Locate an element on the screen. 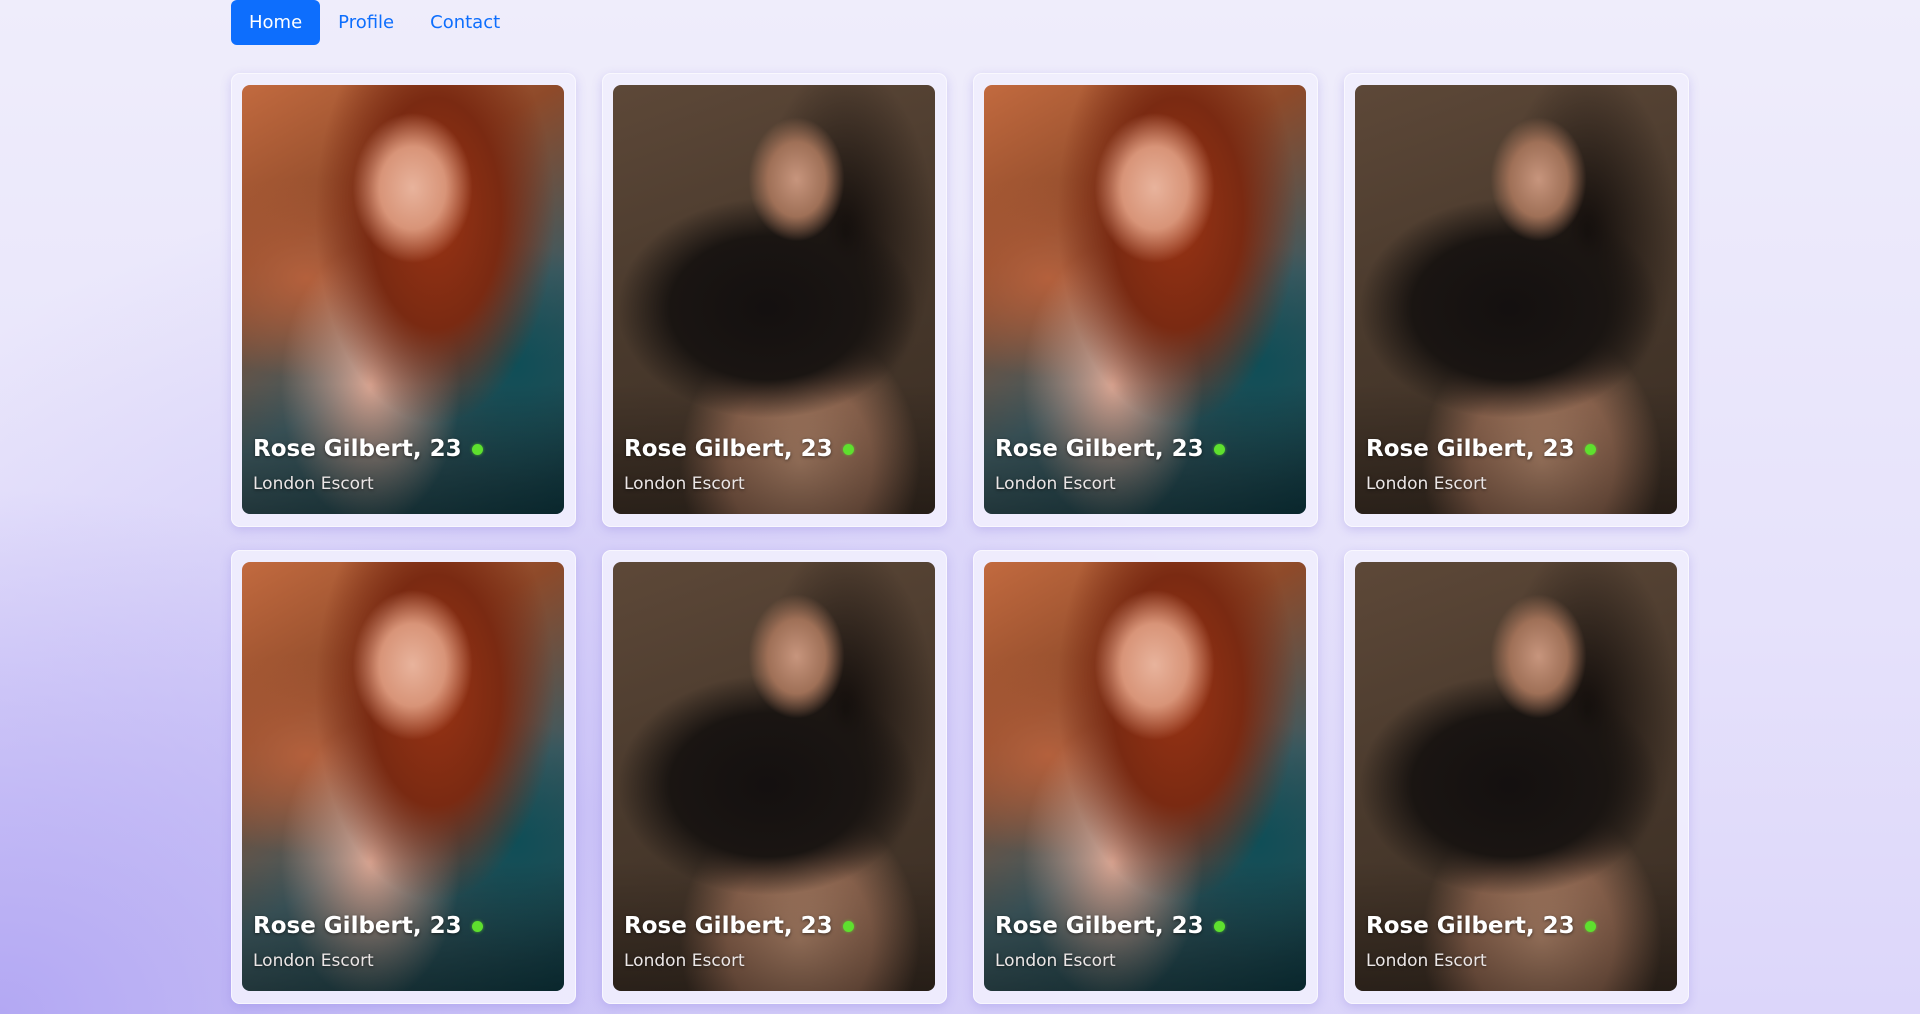 The width and height of the screenshot is (1920, 1014). nav-contact-tab: Contact is located at coordinates (465, 22).